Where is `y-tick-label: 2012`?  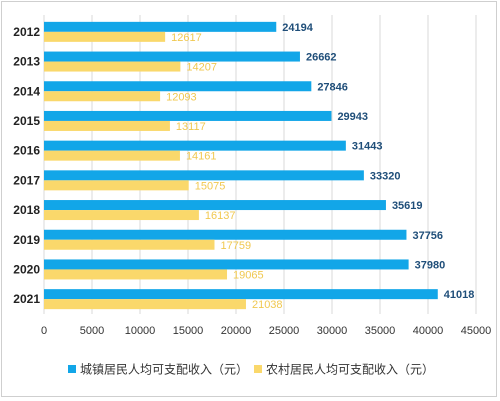 y-tick-label: 2012 is located at coordinates (26, 32).